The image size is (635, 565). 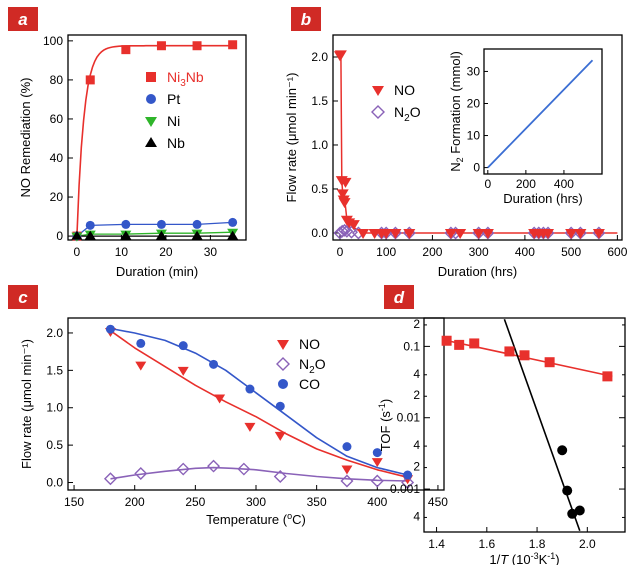 What do you see at coordinates (340, 252) in the screenshot?
I see `b-xtick-label: 0` at bounding box center [340, 252].